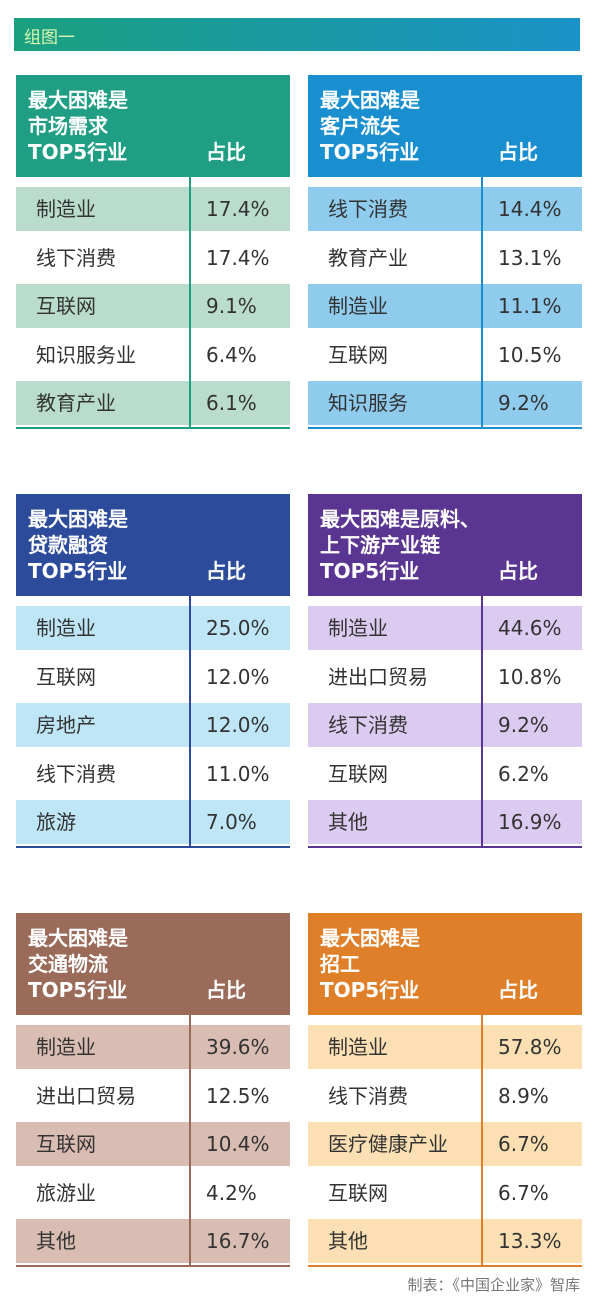  Describe the element at coordinates (238, 1144) in the screenshot. I see `row-value: 10.4%` at that location.